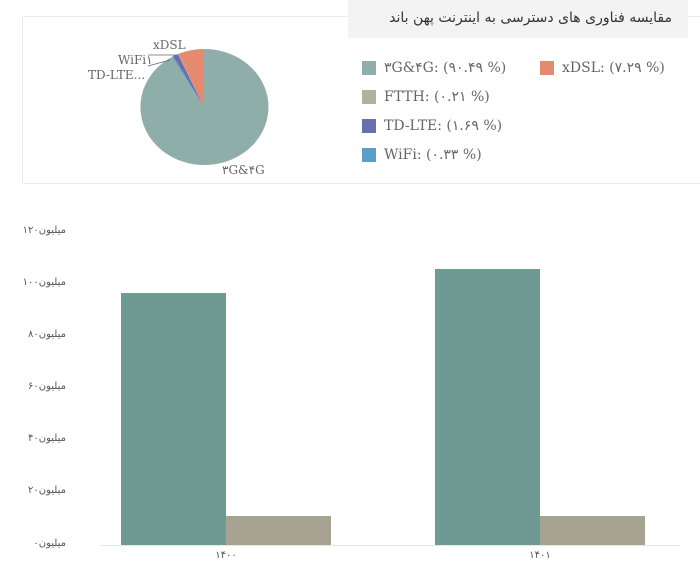 This screenshot has width=700, height=572. I want to click on bar-1400-3g4g, so click(173, 419).